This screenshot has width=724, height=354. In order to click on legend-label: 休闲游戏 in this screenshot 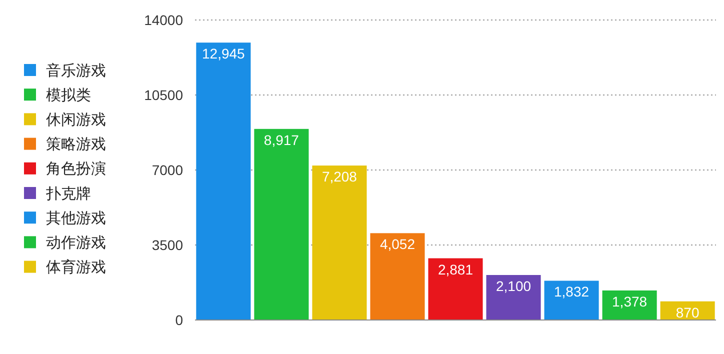, I will do `click(76, 119)`.